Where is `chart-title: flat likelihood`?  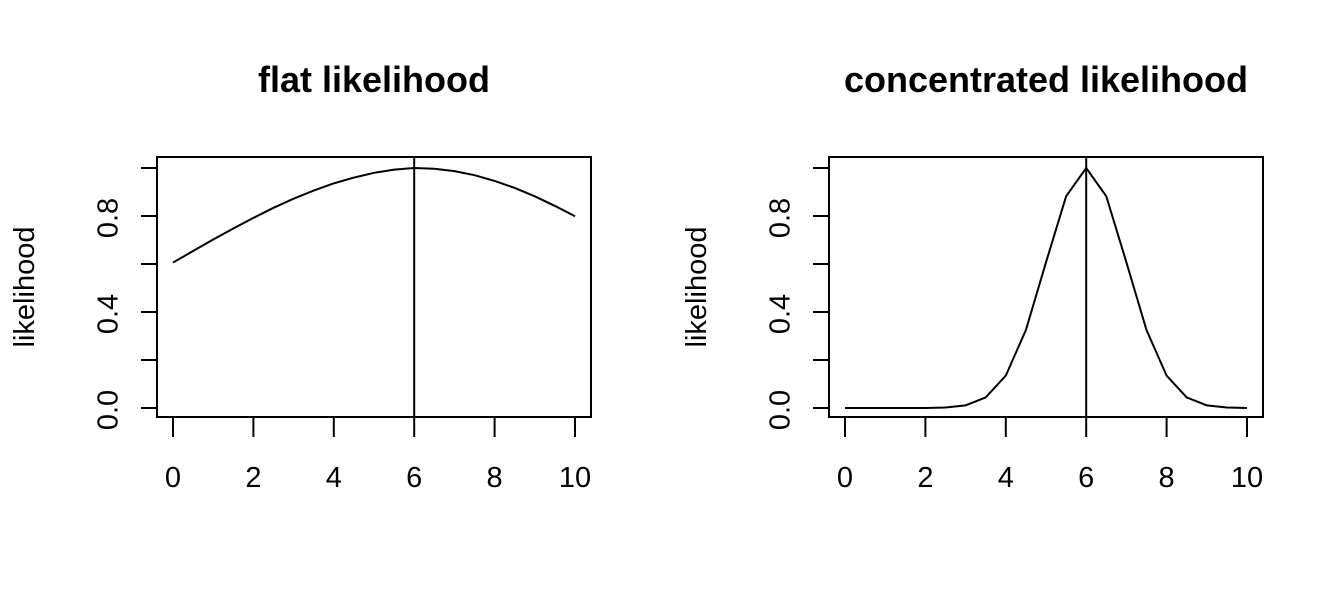 chart-title: flat likelihood is located at coordinates (374, 79).